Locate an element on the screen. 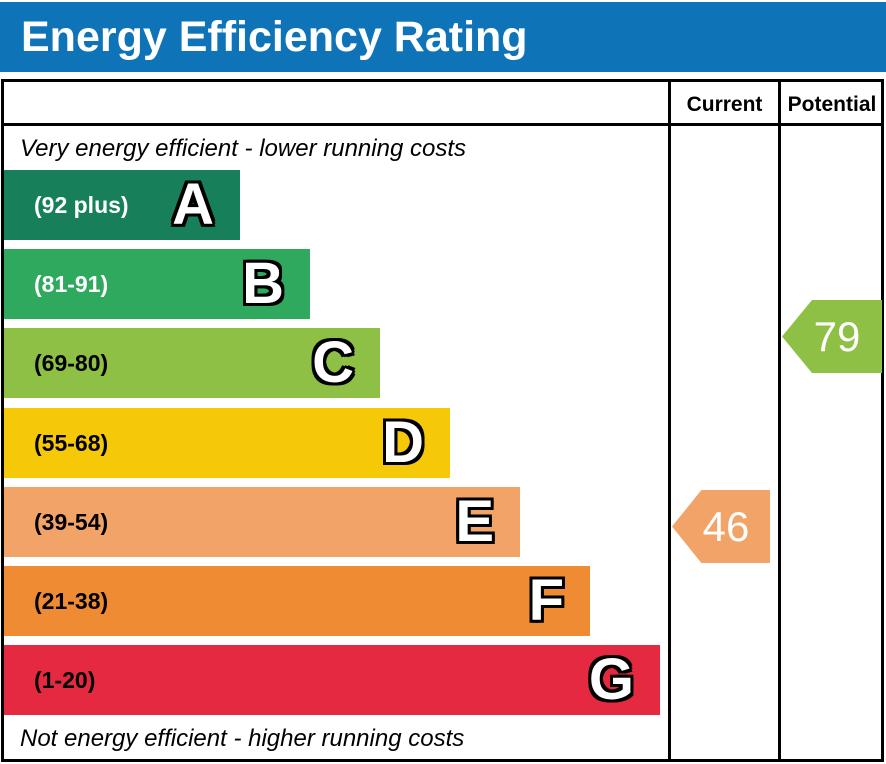  band-a: (92 plus) A is located at coordinates (122, 205).